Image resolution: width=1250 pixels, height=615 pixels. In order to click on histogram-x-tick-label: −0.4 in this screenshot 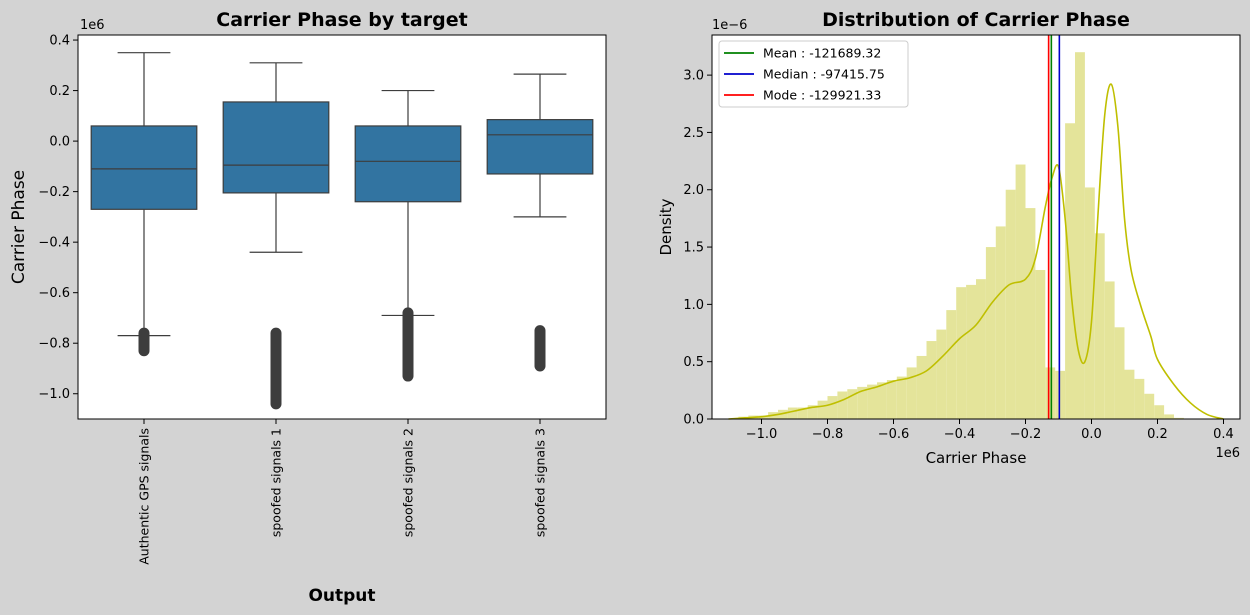, I will do `click(960, 434)`.